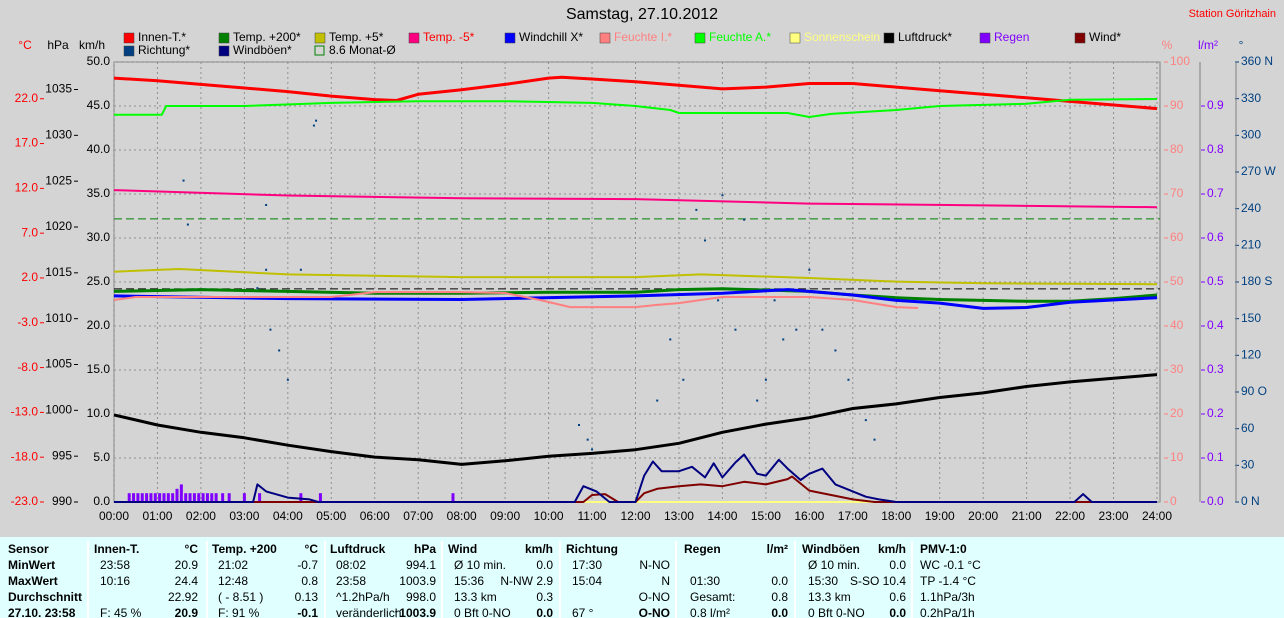 This screenshot has width=1284, height=618. I want to click on table-header: Windböen, so click(831, 549).